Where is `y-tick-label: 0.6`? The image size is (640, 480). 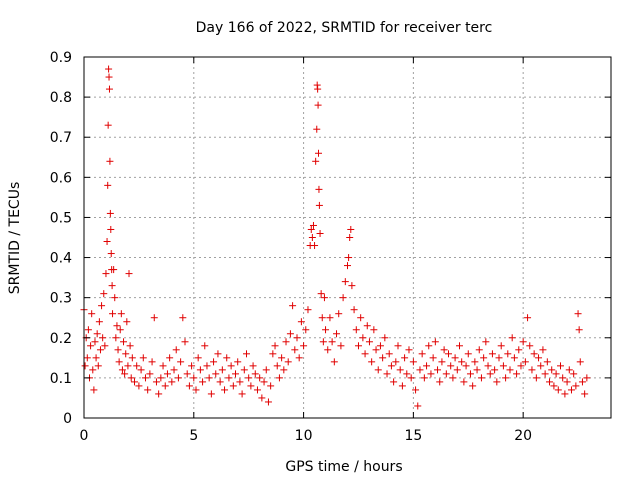 y-tick-label: 0.6 is located at coordinates (61, 178).